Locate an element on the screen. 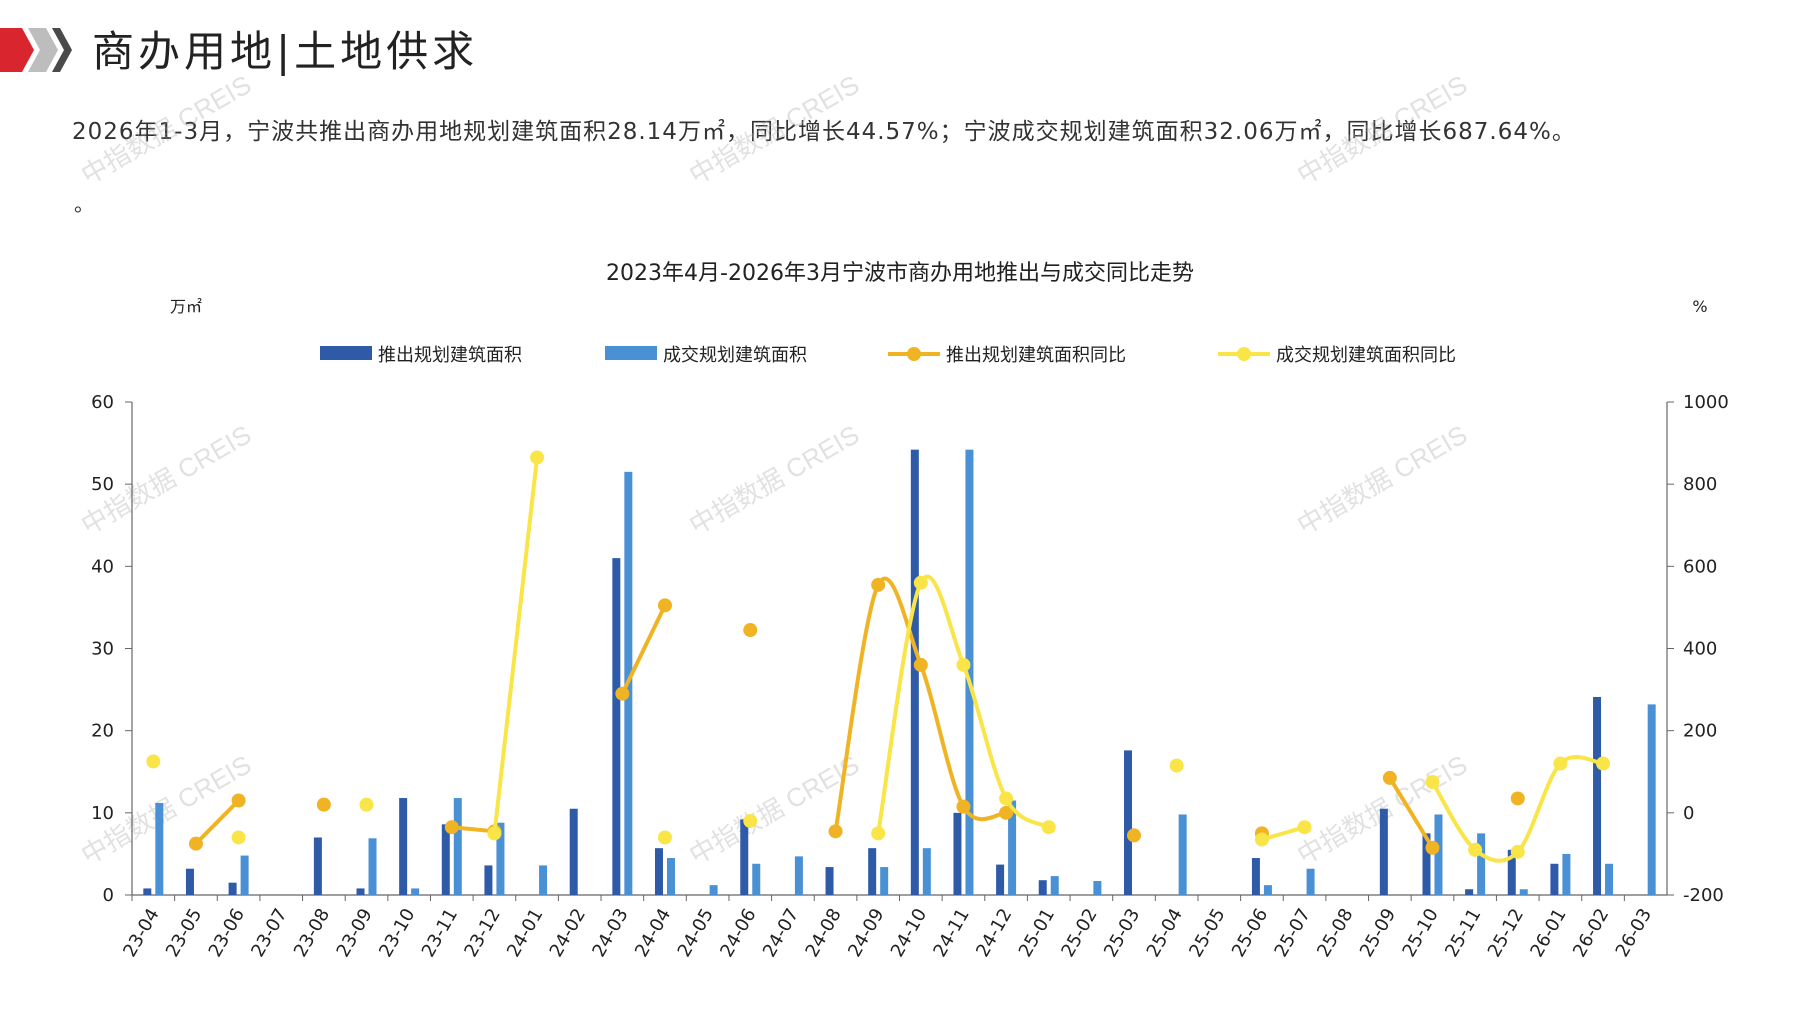 This screenshot has width=1797, height=1010. x-tick-label: 26-01 is located at coordinates (1548, 933).